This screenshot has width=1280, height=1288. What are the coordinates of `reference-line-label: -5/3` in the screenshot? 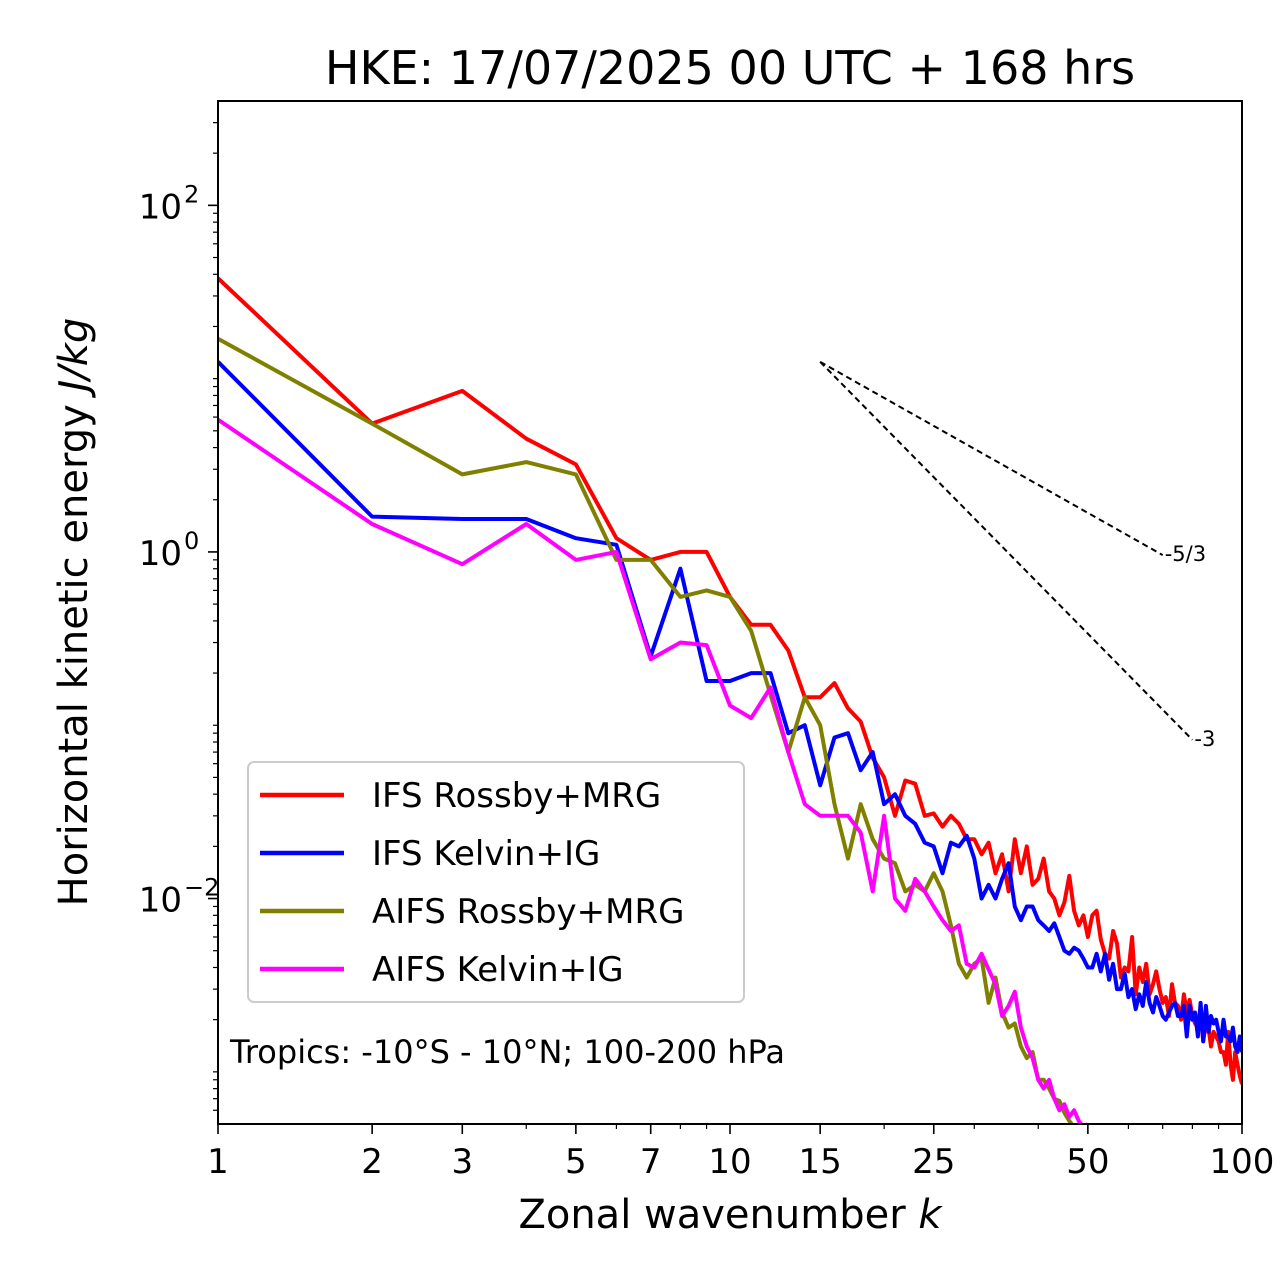 It's located at (1185, 554).